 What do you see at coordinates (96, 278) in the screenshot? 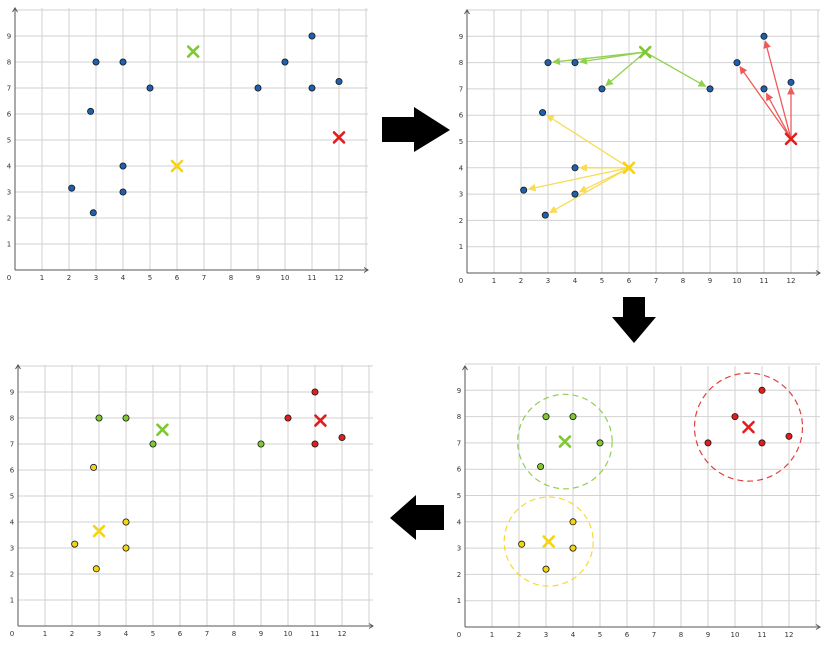
I see `x-tick-label: 3` at bounding box center [96, 278].